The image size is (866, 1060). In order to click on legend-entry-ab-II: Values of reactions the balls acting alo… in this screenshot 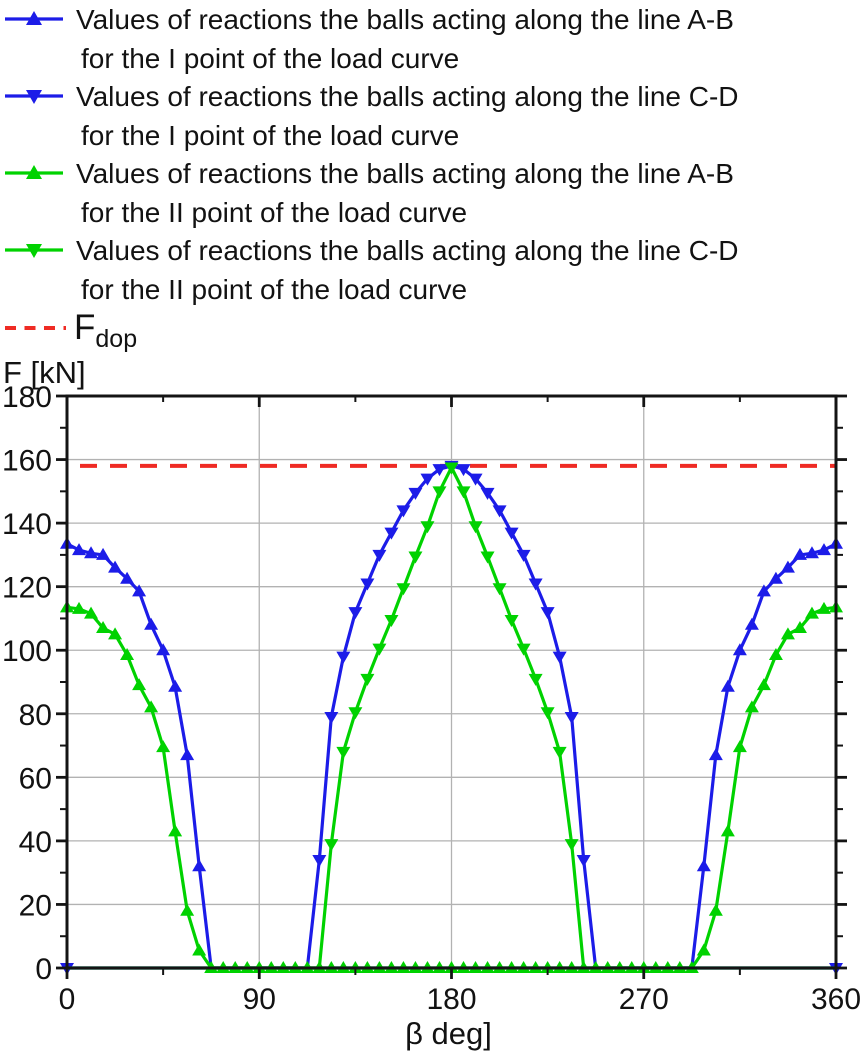, I will do `click(433, 193)`.